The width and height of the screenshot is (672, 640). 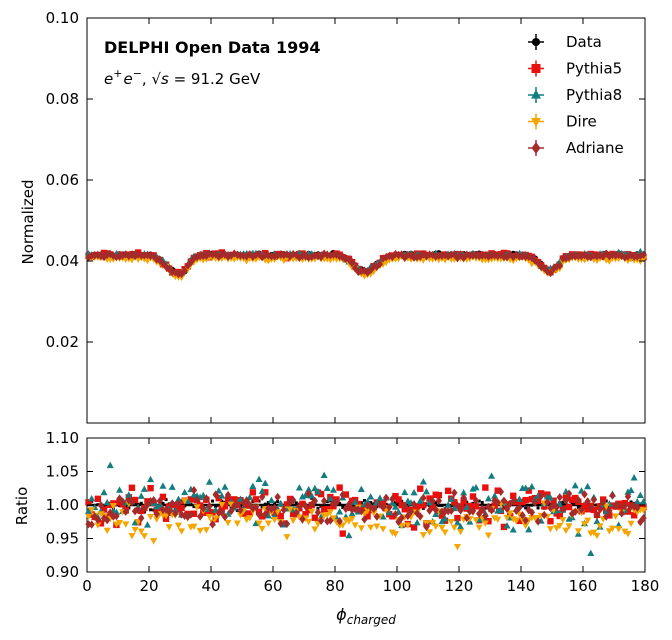 I want to click on x-axis-title-main: ϕ, so click(x=341, y=614).